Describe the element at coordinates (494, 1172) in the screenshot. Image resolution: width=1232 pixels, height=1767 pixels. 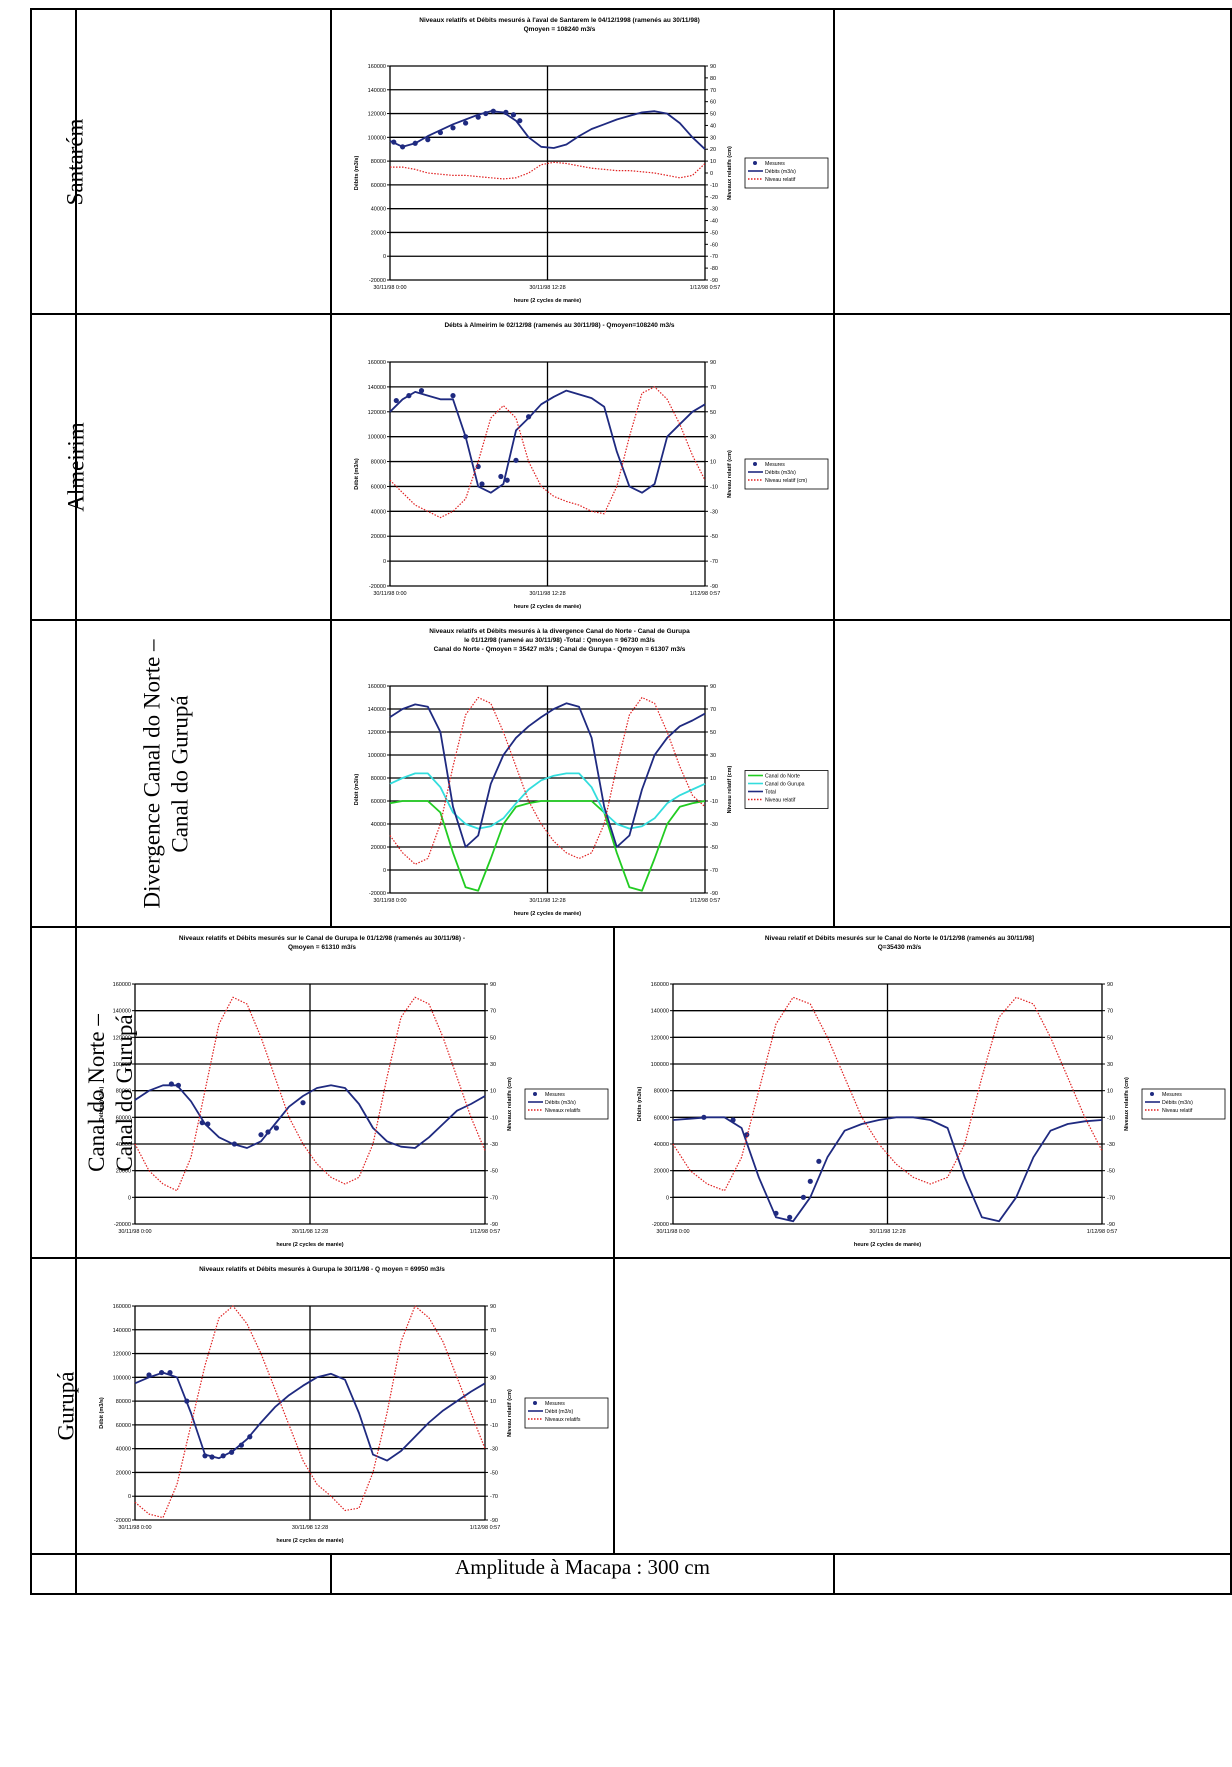
I see `y2-tick-label: -50` at that location.